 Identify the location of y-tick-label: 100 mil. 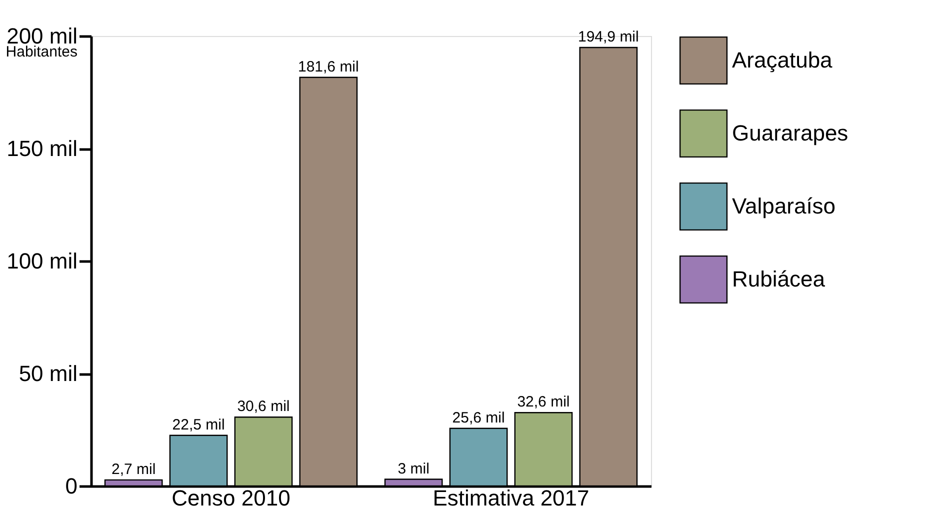
(42, 261).